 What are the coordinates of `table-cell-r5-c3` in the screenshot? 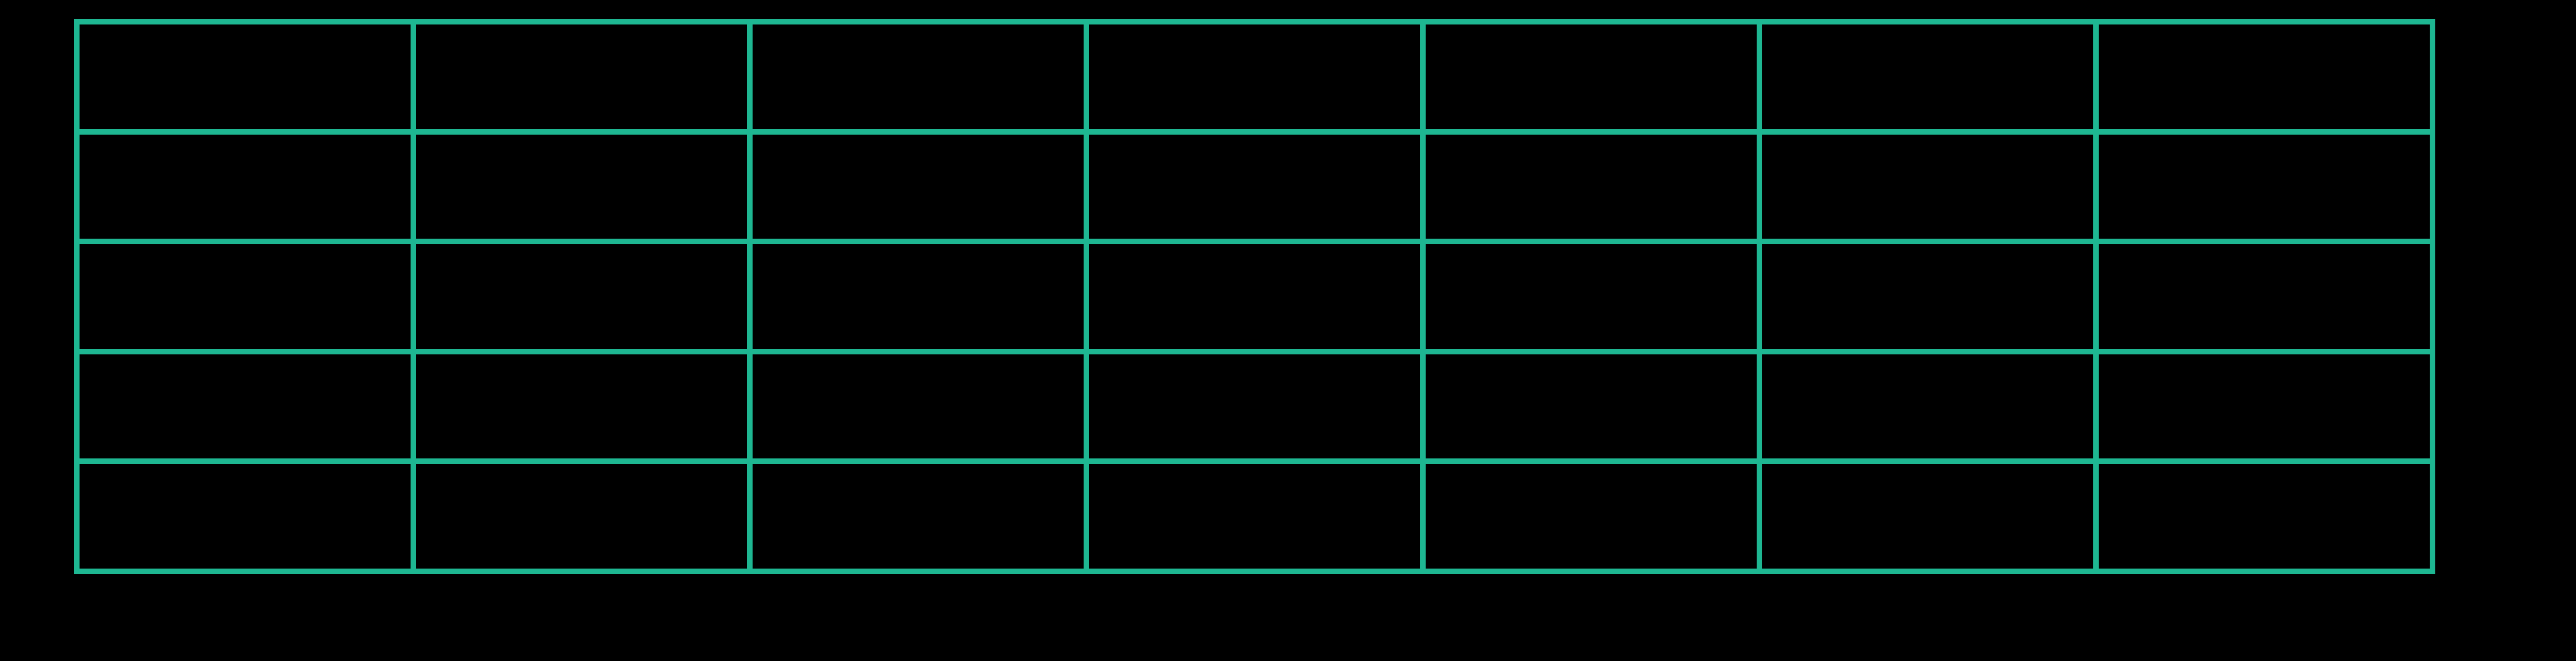 It's located at (919, 516).